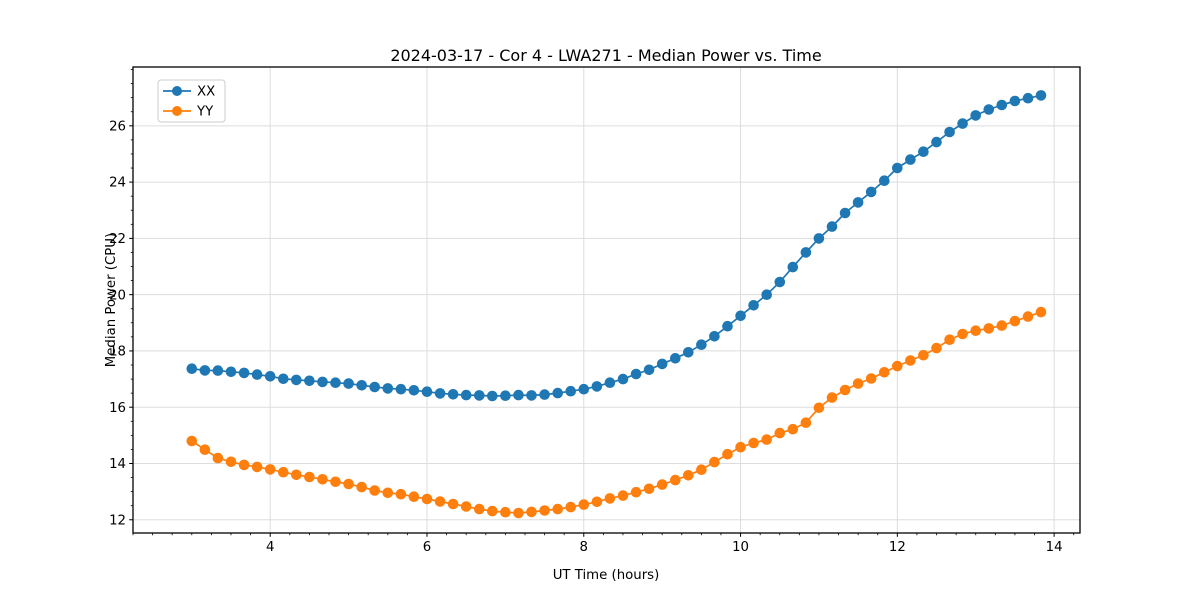  Describe the element at coordinates (205, 112) in the screenshot. I see `legend-label-yy: YY` at that location.